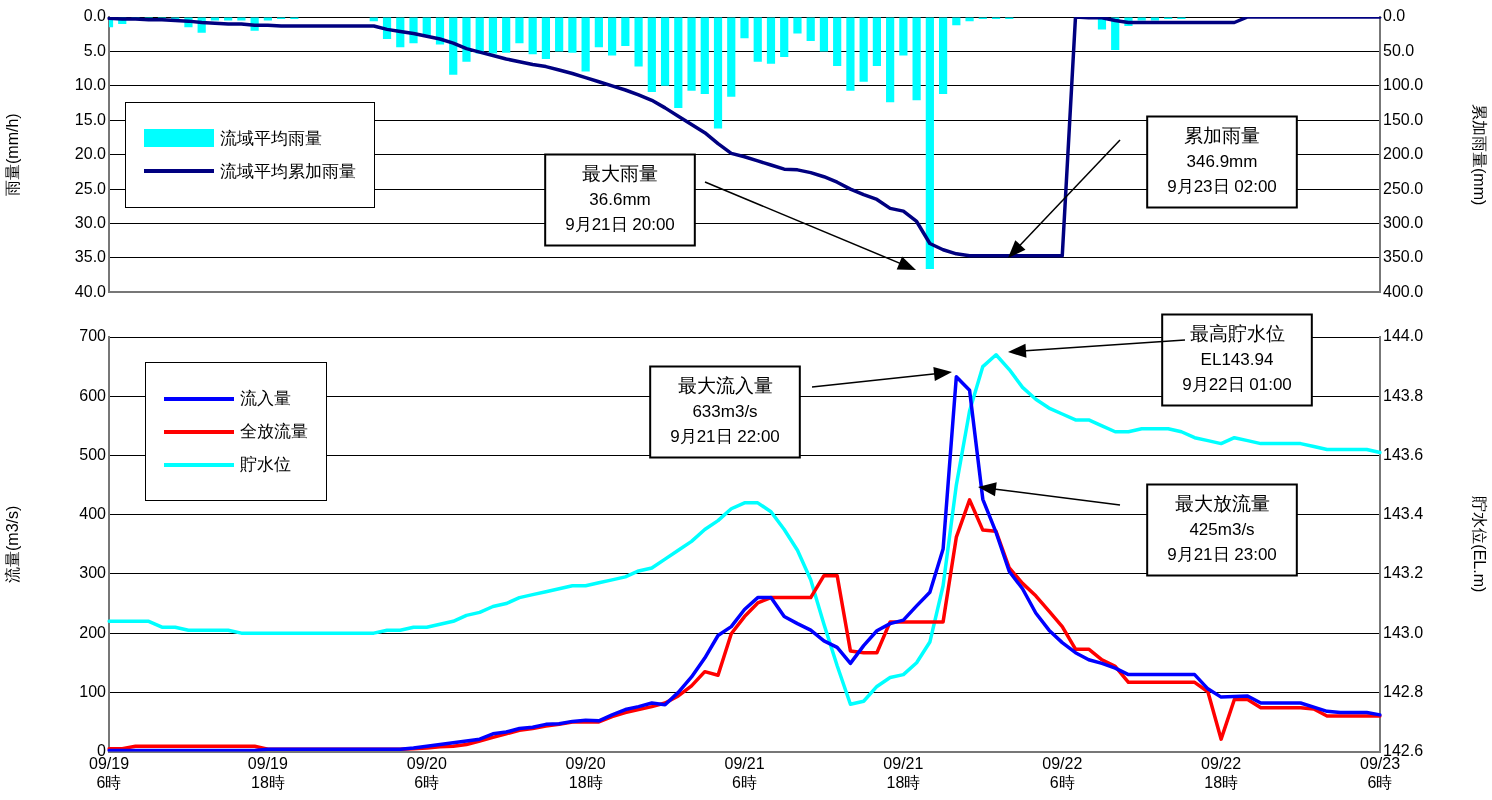 Image resolution: width=1492 pixels, height=800 pixels. Describe the element at coordinates (1479, 544) in the screenshot. I see `y2-axis-title: 貯水位(EL.m)` at that location.